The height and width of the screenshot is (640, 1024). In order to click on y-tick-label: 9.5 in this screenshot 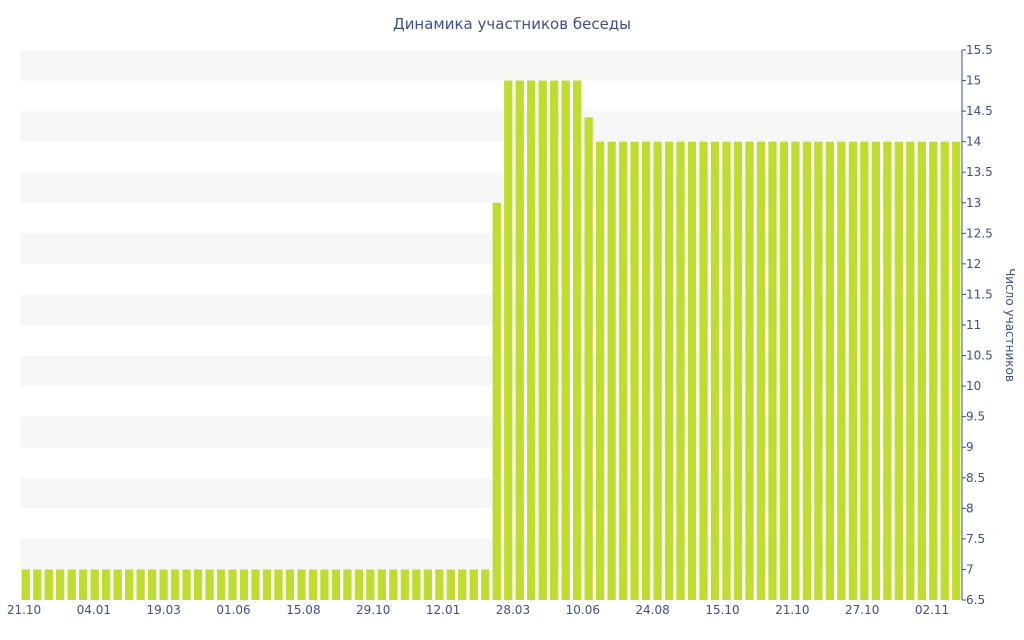, I will do `click(975, 417)`.